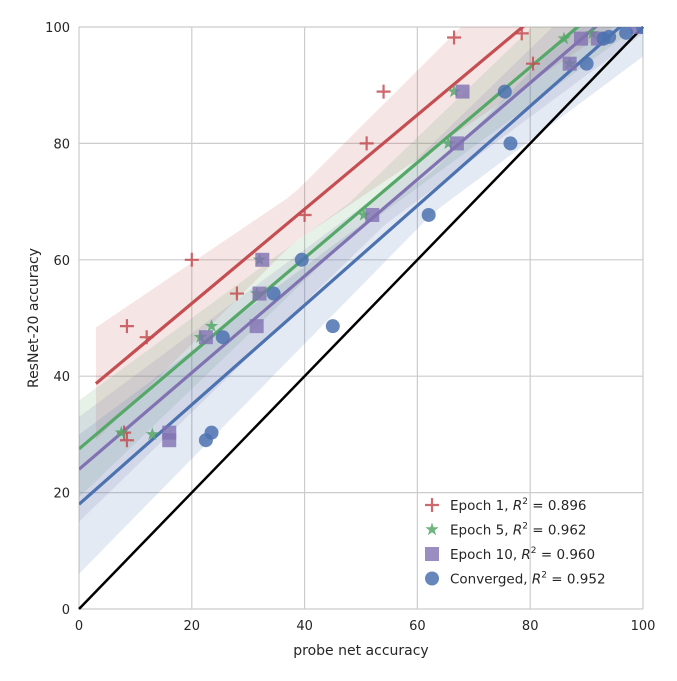 The height and width of the screenshot is (681, 677). Describe the element at coordinates (79, 626) in the screenshot. I see `x-tick-label: 0` at that location.